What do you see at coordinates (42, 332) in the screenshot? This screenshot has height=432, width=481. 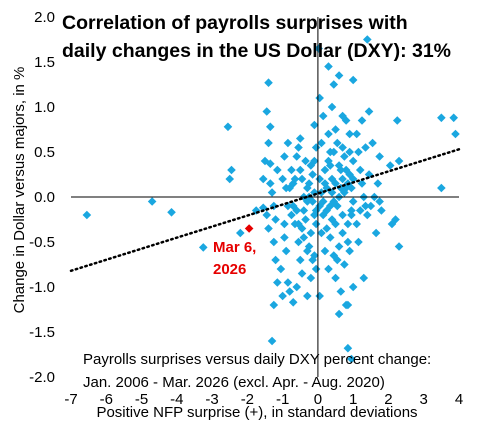 I see `y-tick-label: -1.5` at bounding box center [42, 332].